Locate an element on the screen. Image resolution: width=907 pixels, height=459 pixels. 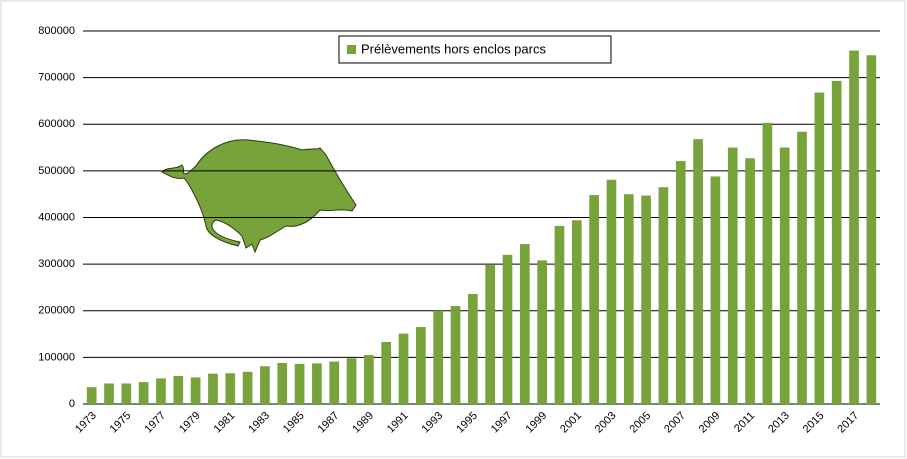
y-tick-label: 0 is located at coordinates (72, 404).